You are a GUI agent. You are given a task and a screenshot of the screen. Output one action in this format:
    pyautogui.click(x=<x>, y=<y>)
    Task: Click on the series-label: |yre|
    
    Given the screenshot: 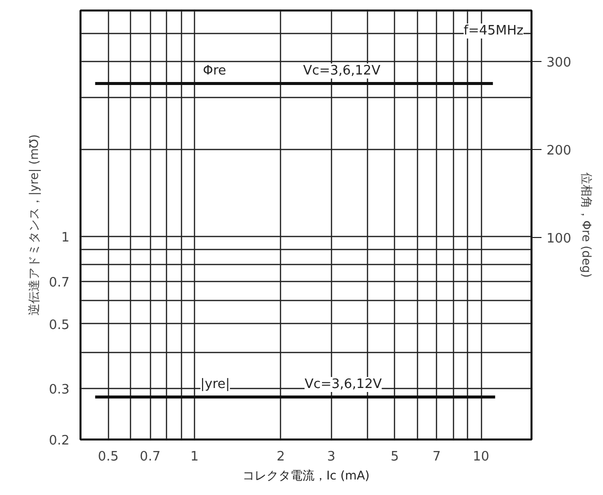 What is the action you would take?
    pyautogui.click(x=215, y=384)
    